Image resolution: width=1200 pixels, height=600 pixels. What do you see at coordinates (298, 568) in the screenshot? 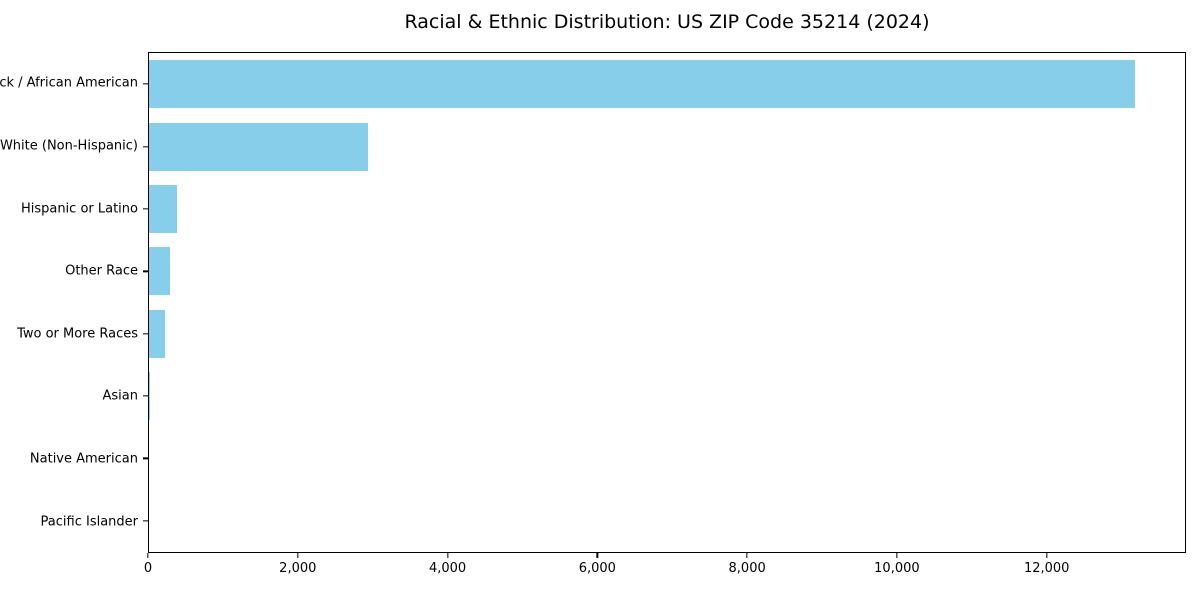
I see `x-tick-label: 2,000` at bounding box center [298, 568].